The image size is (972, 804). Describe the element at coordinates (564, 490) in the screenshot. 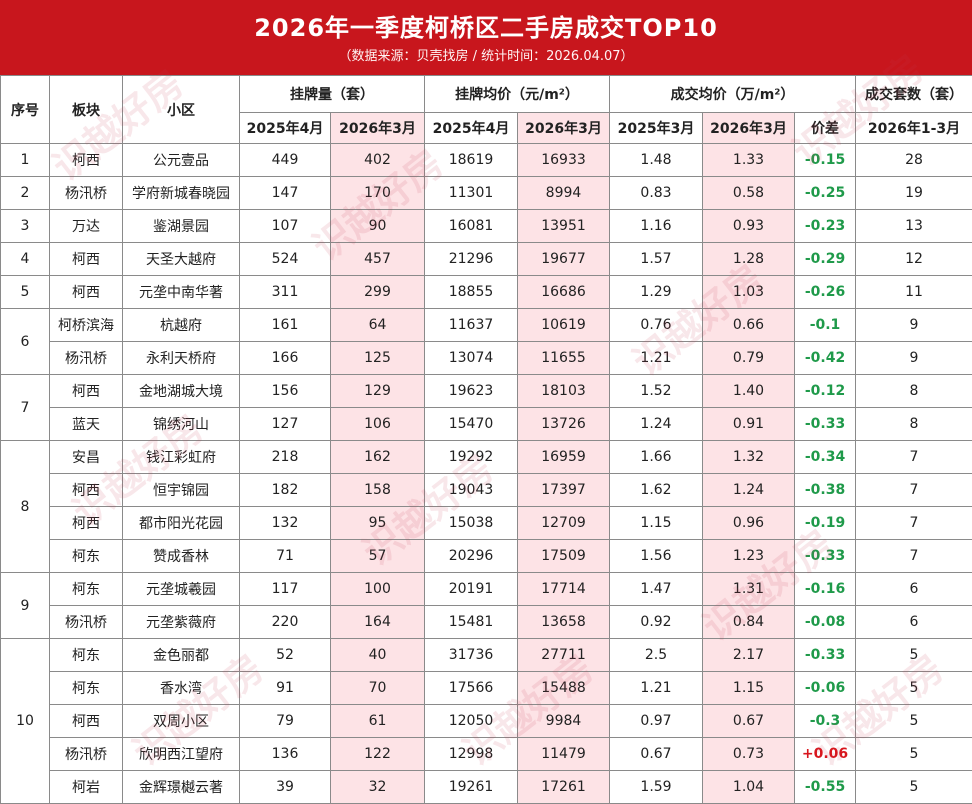

I see `listing-price-2026-cell: 17397` at that location.